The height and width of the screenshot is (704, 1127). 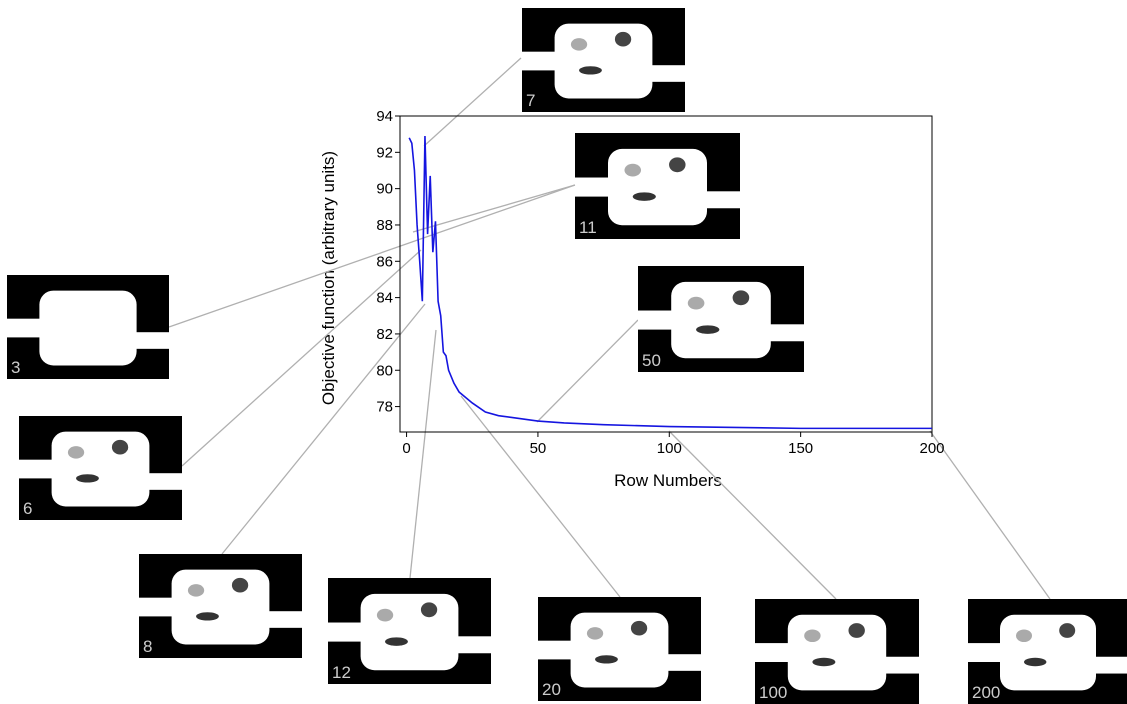 What do you see at coordinates (551, 689) in the screenshot?
I see `thumb-label: 20` at bounding box center [551, 689].